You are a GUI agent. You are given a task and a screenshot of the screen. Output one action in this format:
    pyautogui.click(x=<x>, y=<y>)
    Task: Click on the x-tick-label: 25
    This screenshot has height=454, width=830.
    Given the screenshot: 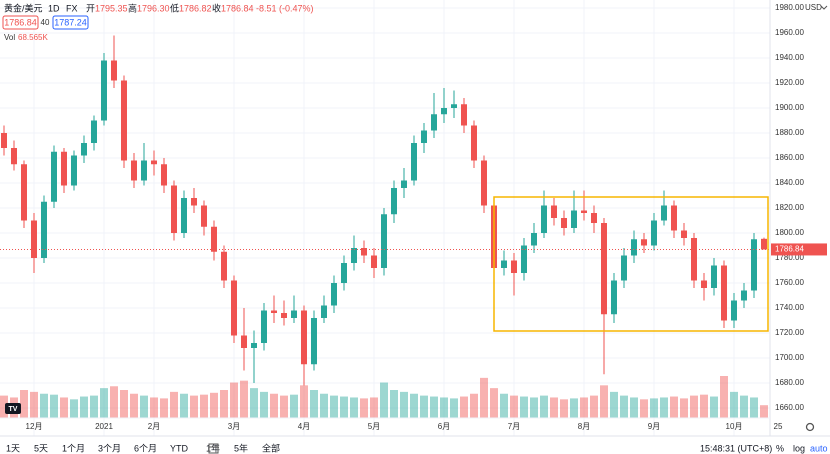 What is the action you would take?
    pyautogui.click(x=778, y=426)
    